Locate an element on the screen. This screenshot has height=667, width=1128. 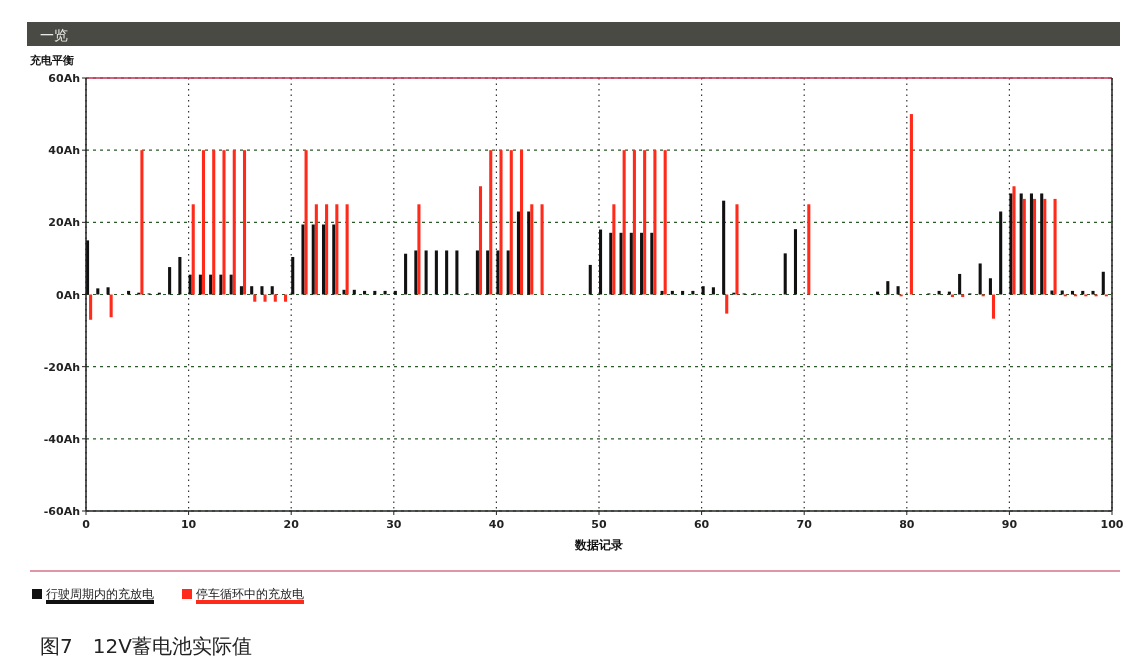
legend-label: 行驶周期内的充放电 is located at coordinates (100, 594).